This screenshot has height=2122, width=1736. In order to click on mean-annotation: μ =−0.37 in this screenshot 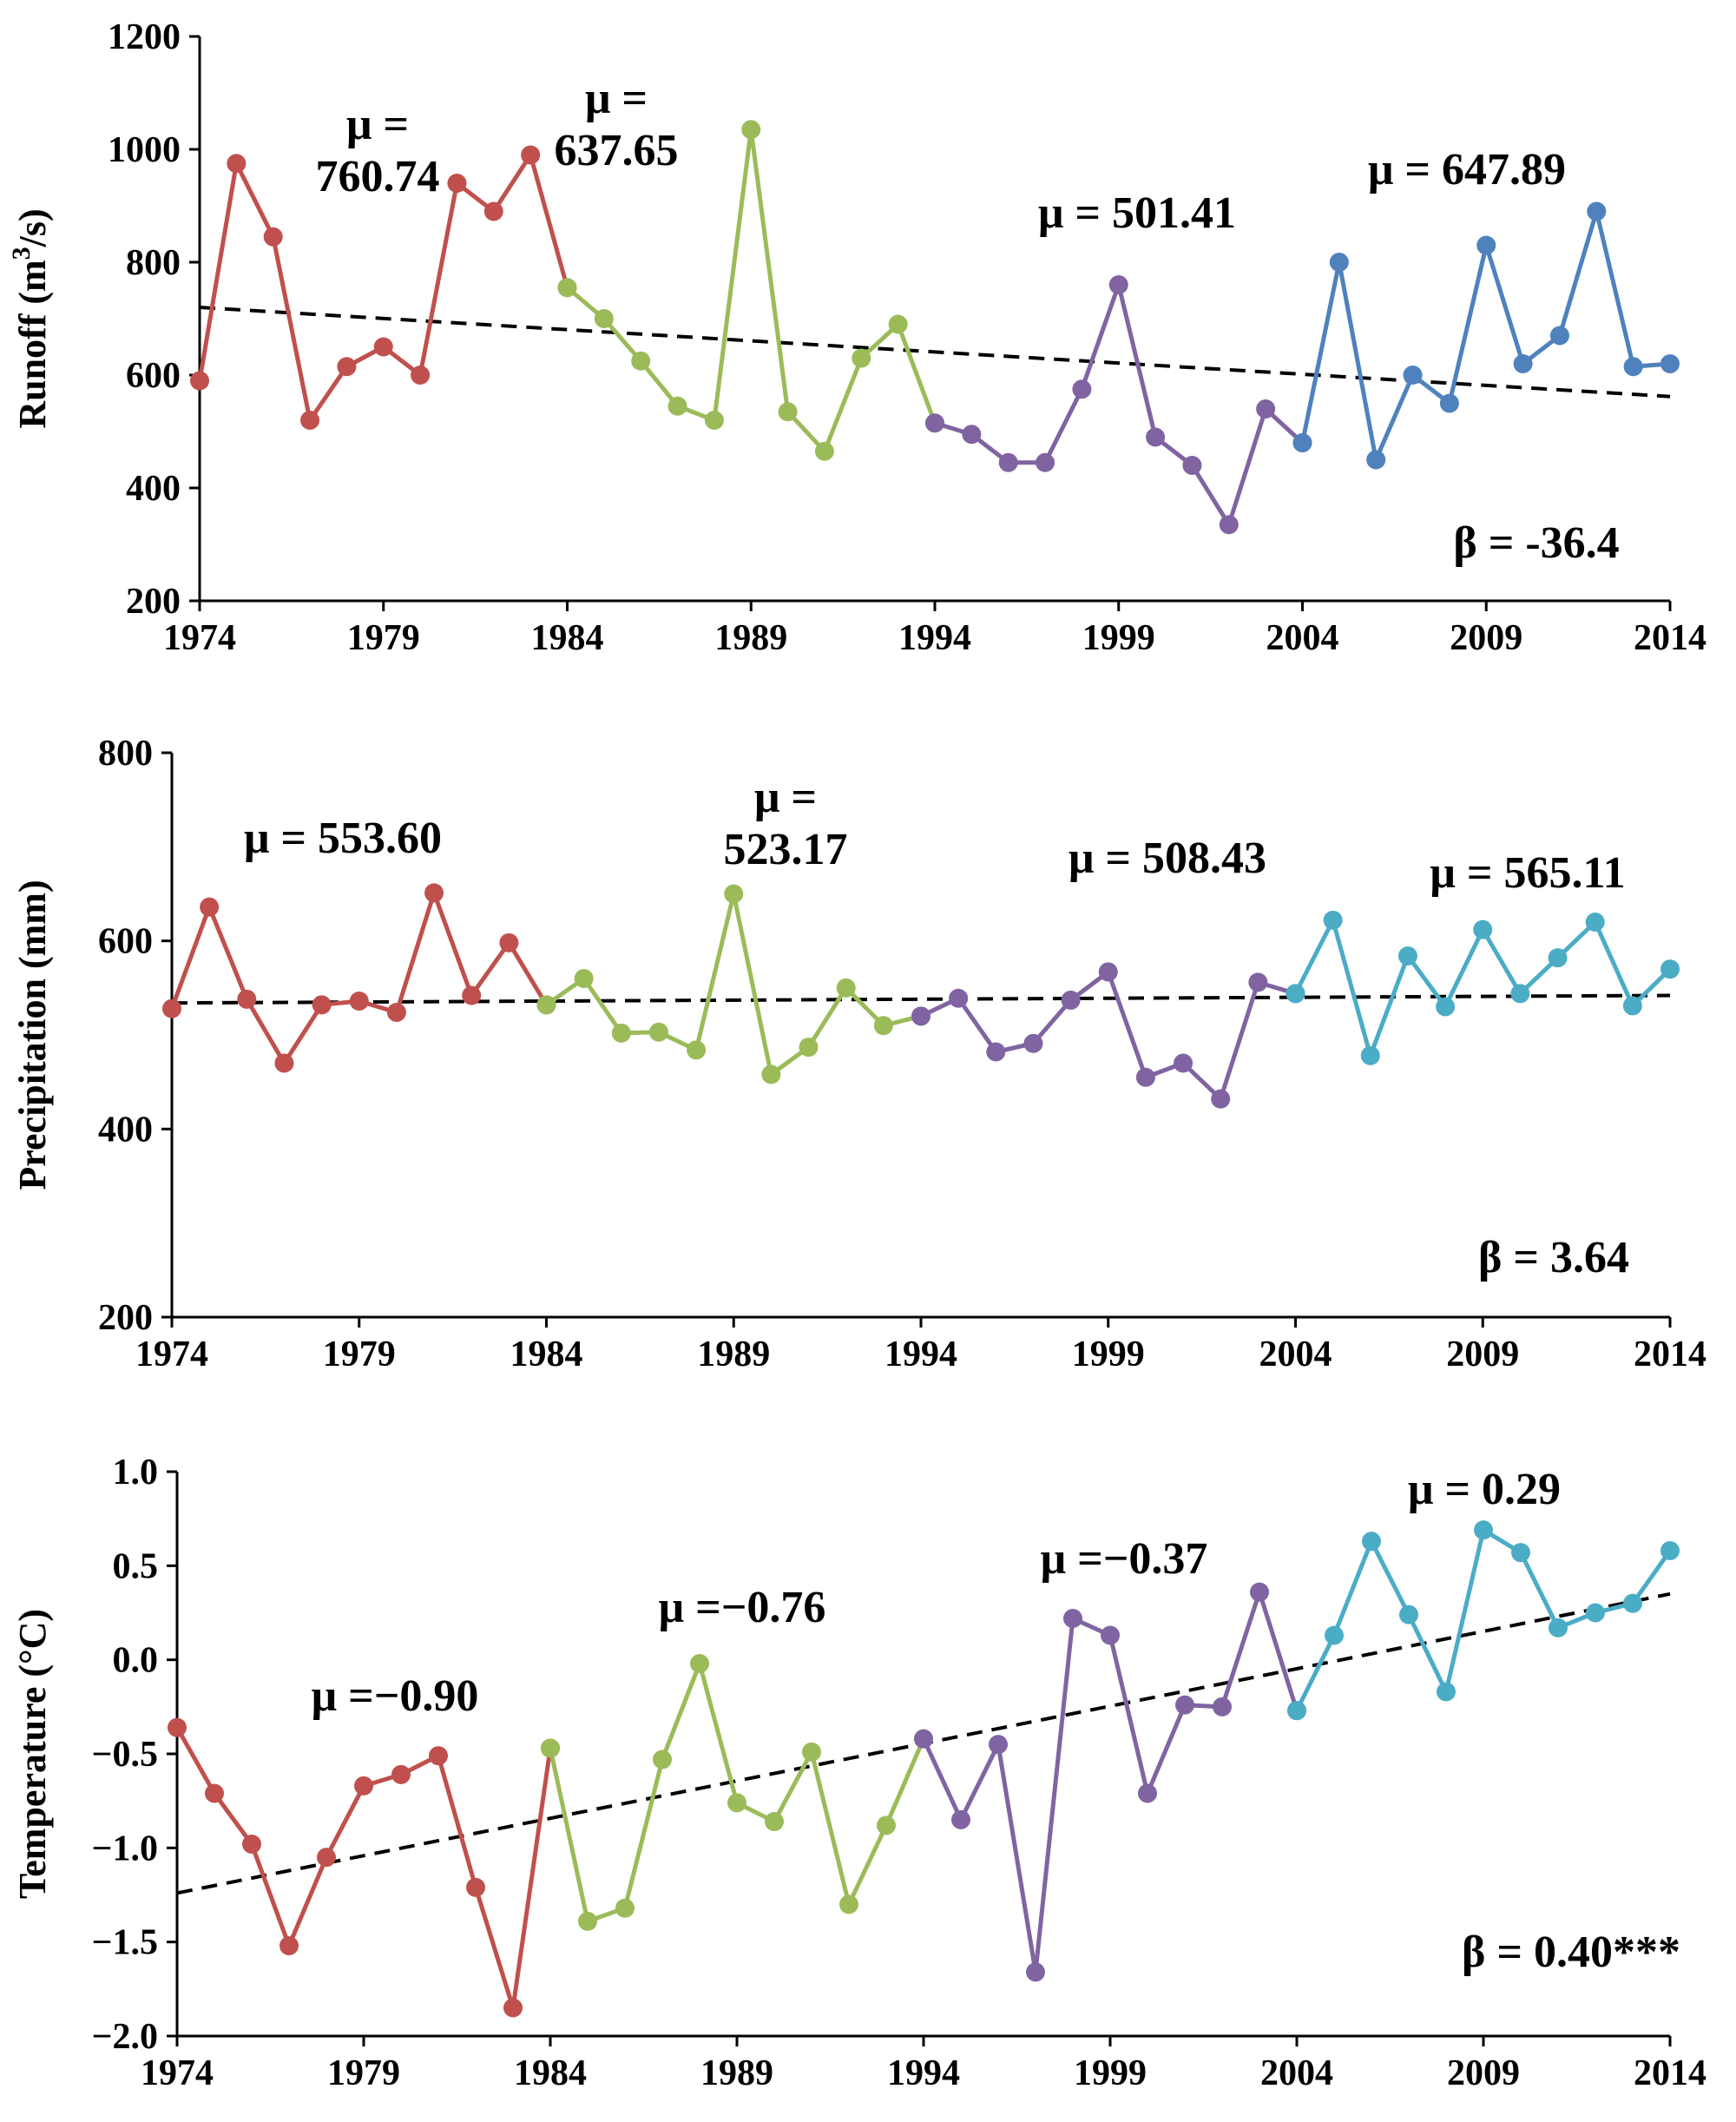, I will do `click(1124, 1559)`.